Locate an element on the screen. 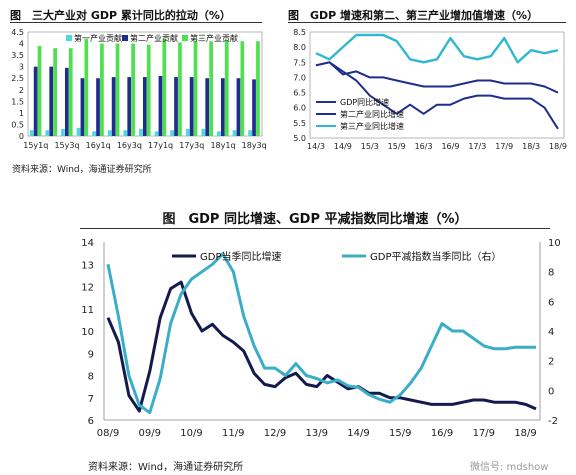  y-tick-label: 7.0 is located at coordinates (299, 77).